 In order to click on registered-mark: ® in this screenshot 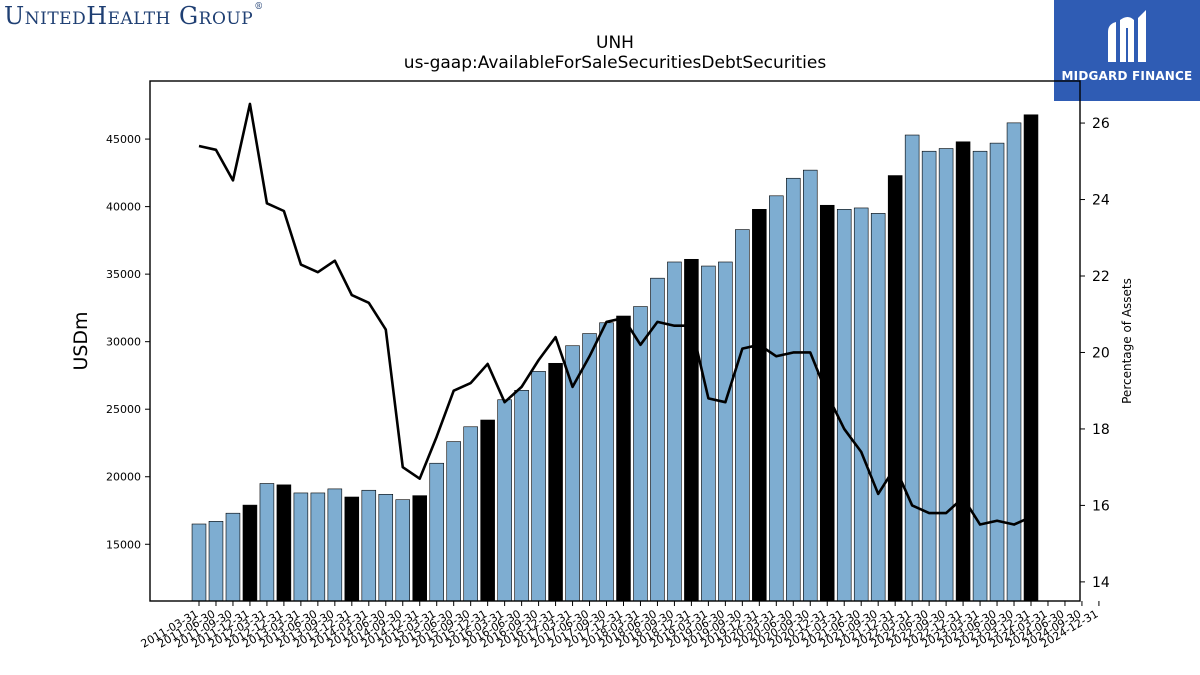, I will do `click(259, 7)`.